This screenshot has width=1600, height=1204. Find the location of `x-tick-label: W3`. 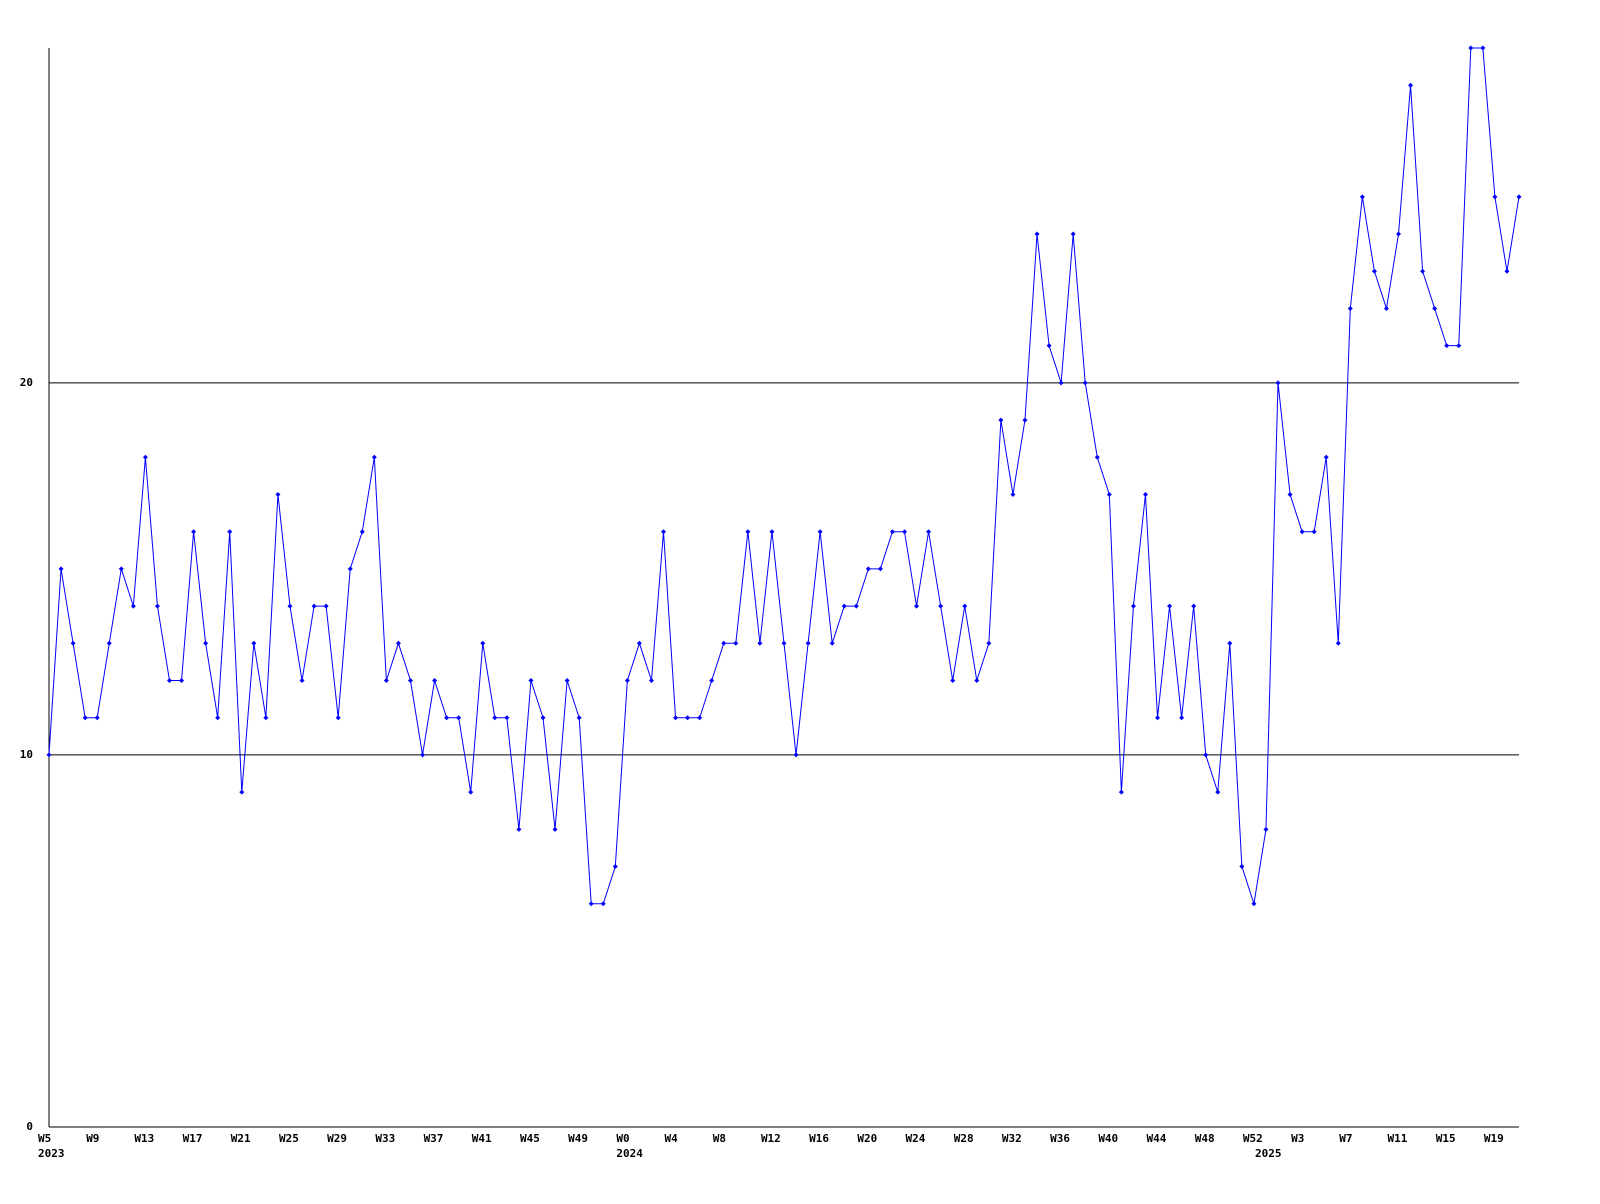

x-tick-label: W3 is located at coordinates (1297, 1138).